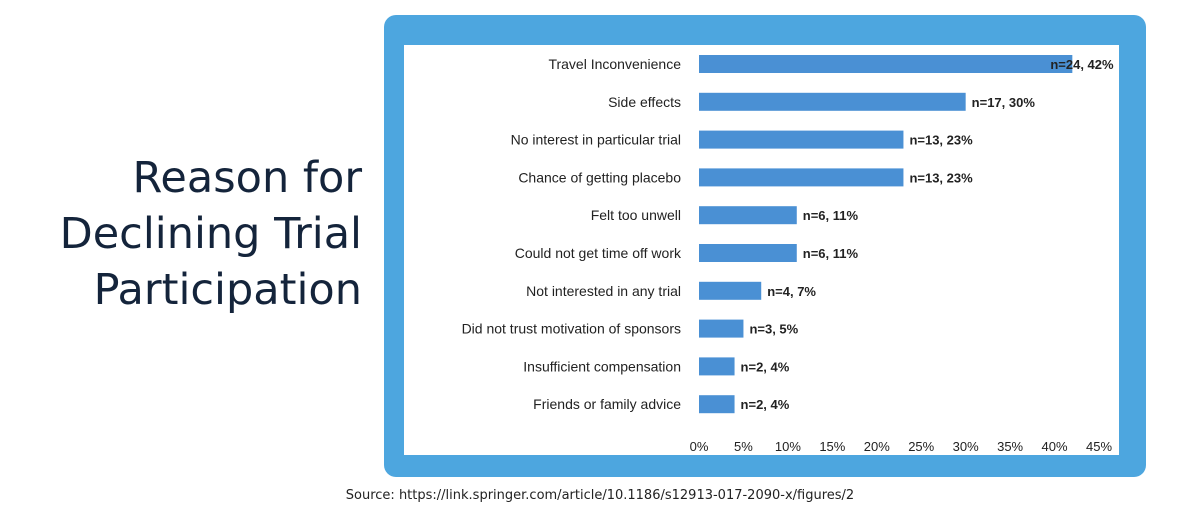 This screenshot has height=518, width=1200. I want to click on category-label: Did not trust motivation of sponsors, so click(571, 329).